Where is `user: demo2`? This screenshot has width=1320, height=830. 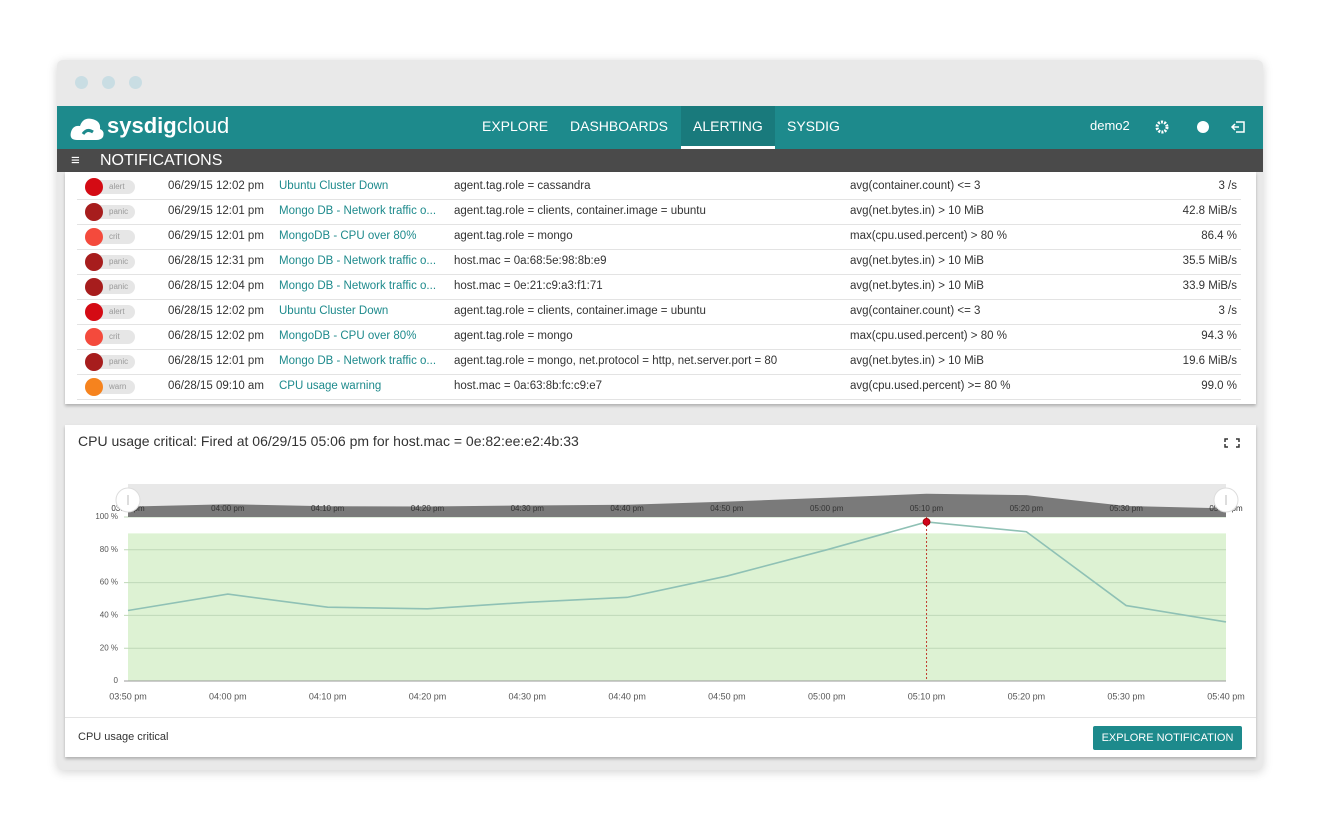
user: demo2 is located at coordinates (1110, 125).